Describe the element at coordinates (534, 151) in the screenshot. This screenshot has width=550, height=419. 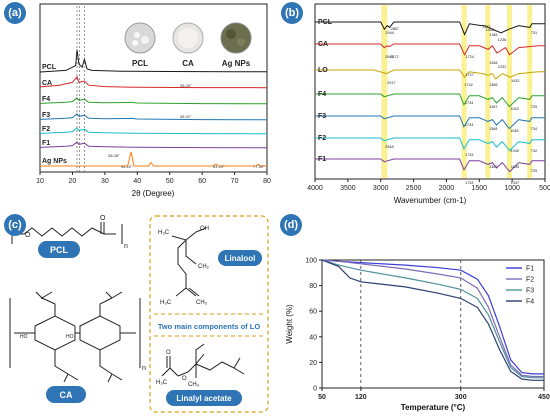
I see `ftir-peak-label: 732` at that location.